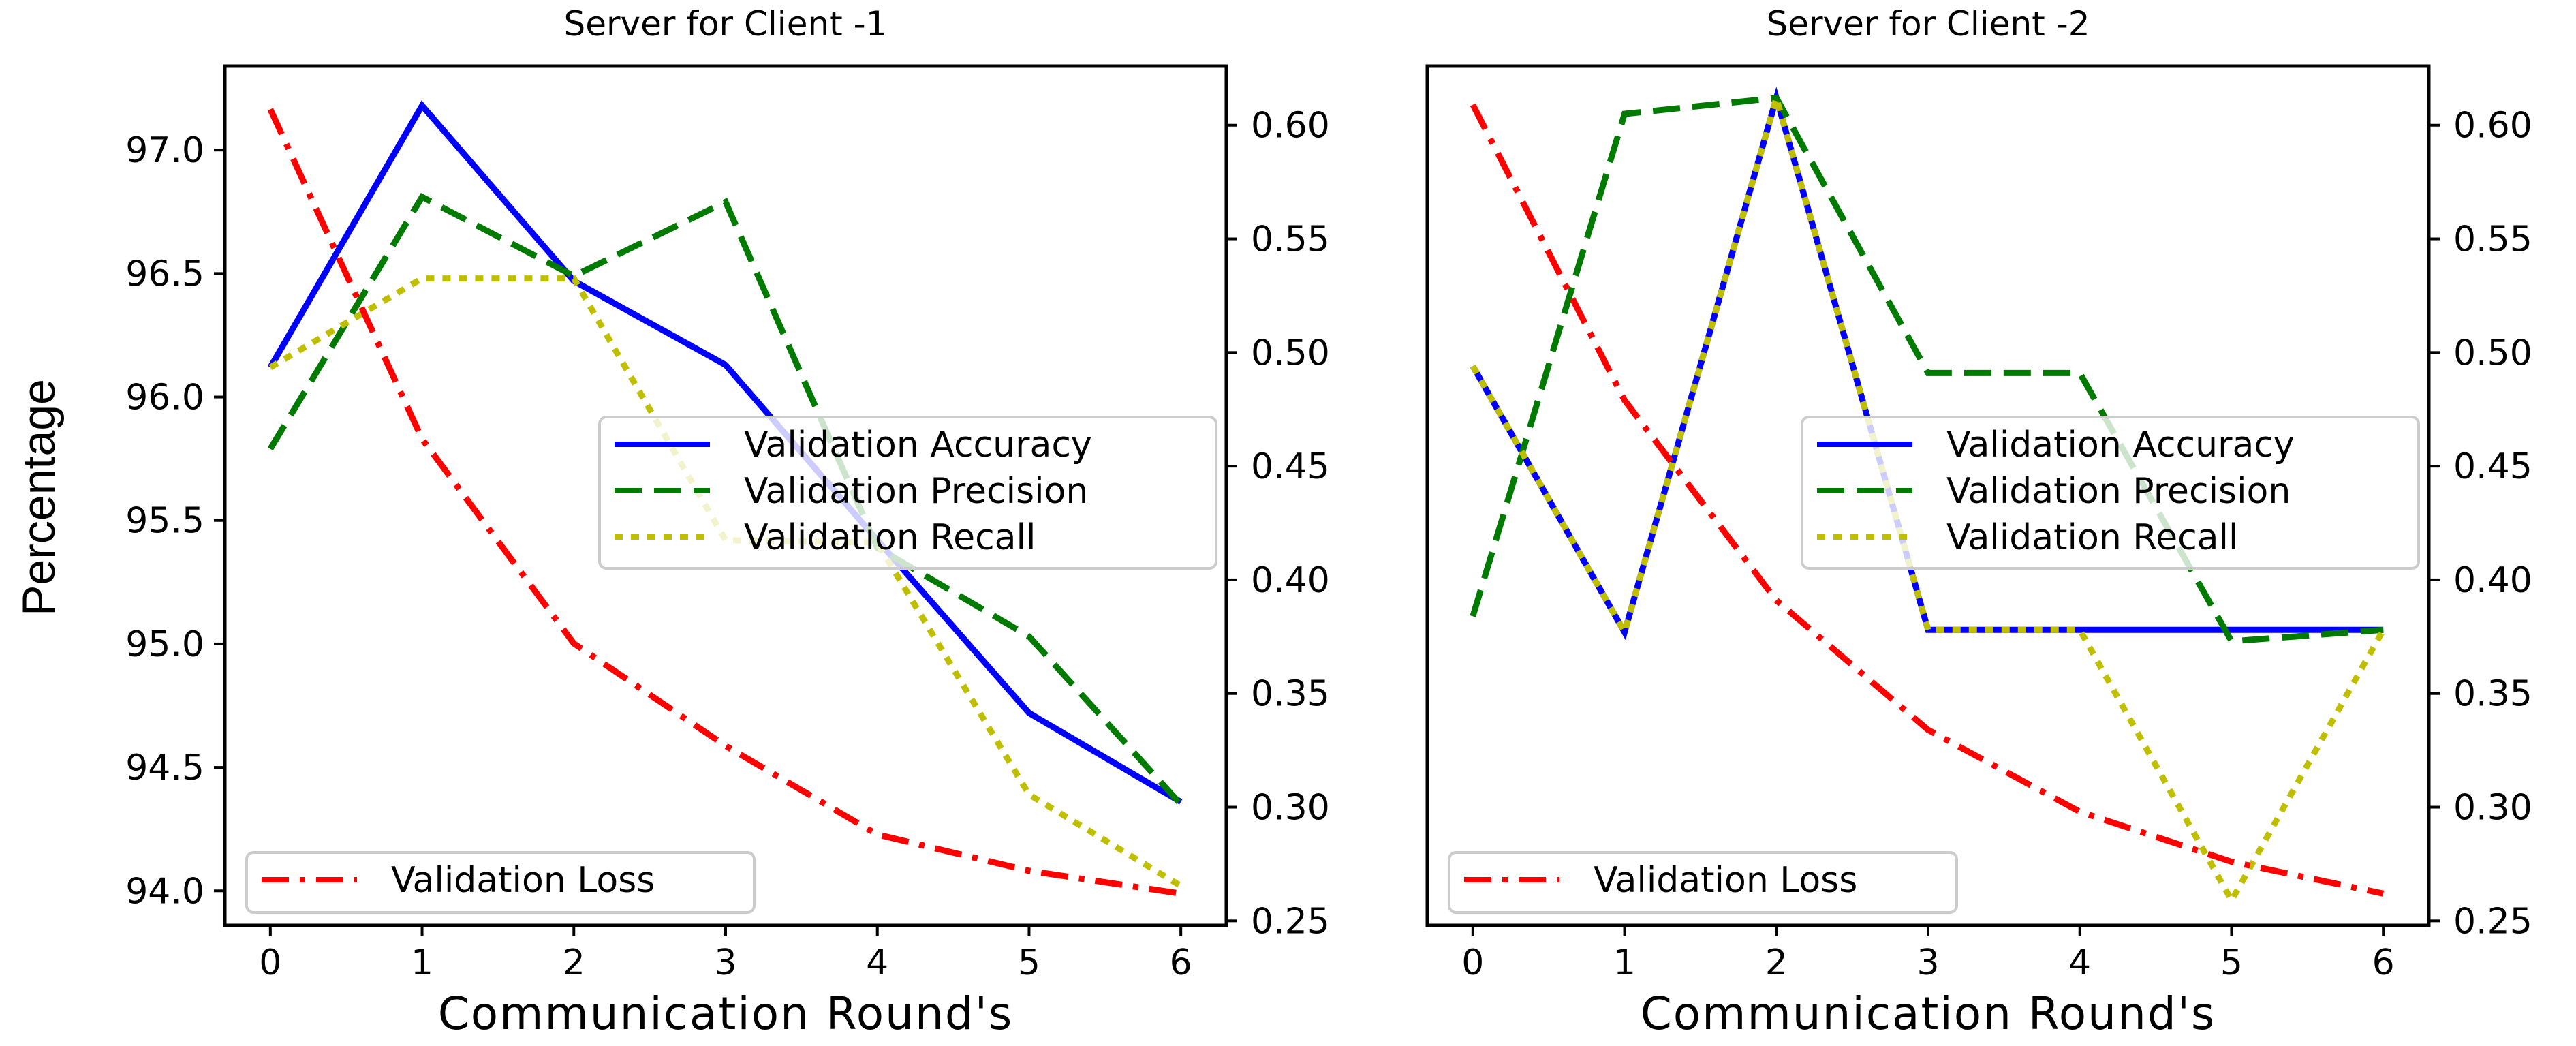 The image size is (2576, 1046). What do you see at coordinates (164, 150) in the screenshot?
I see `y-tick-label: 97.0` at bounding box center [164, 150].